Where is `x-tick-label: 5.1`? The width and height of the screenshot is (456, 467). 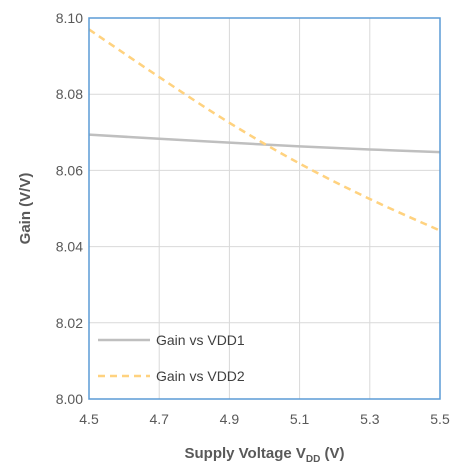
x-tick-label: 5.1 is located at coordinates (300, 419).